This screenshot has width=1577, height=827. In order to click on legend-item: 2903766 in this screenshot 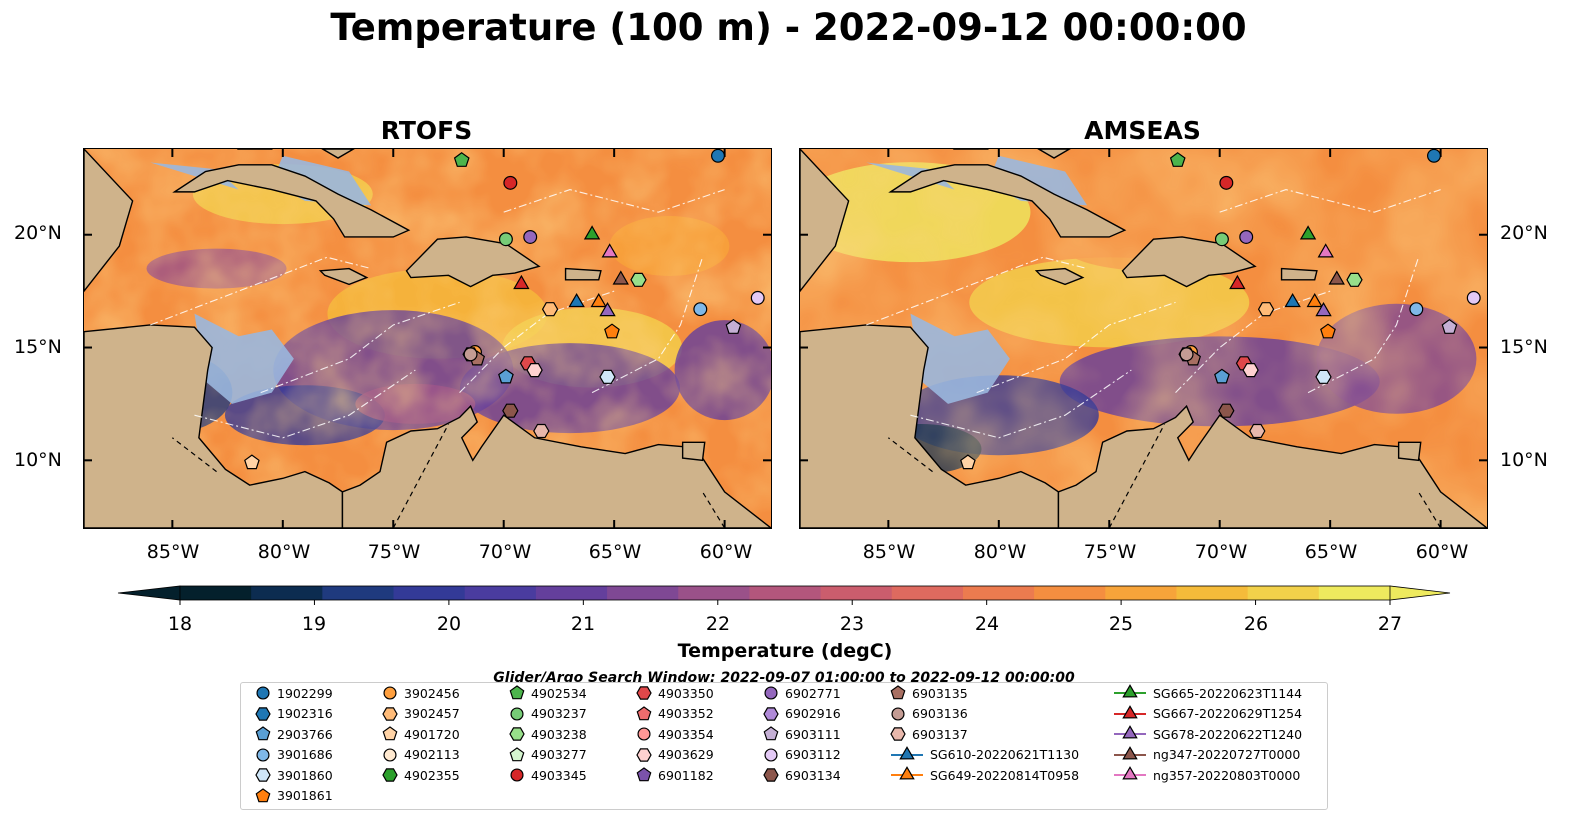, I will do `click(294, 734)`.